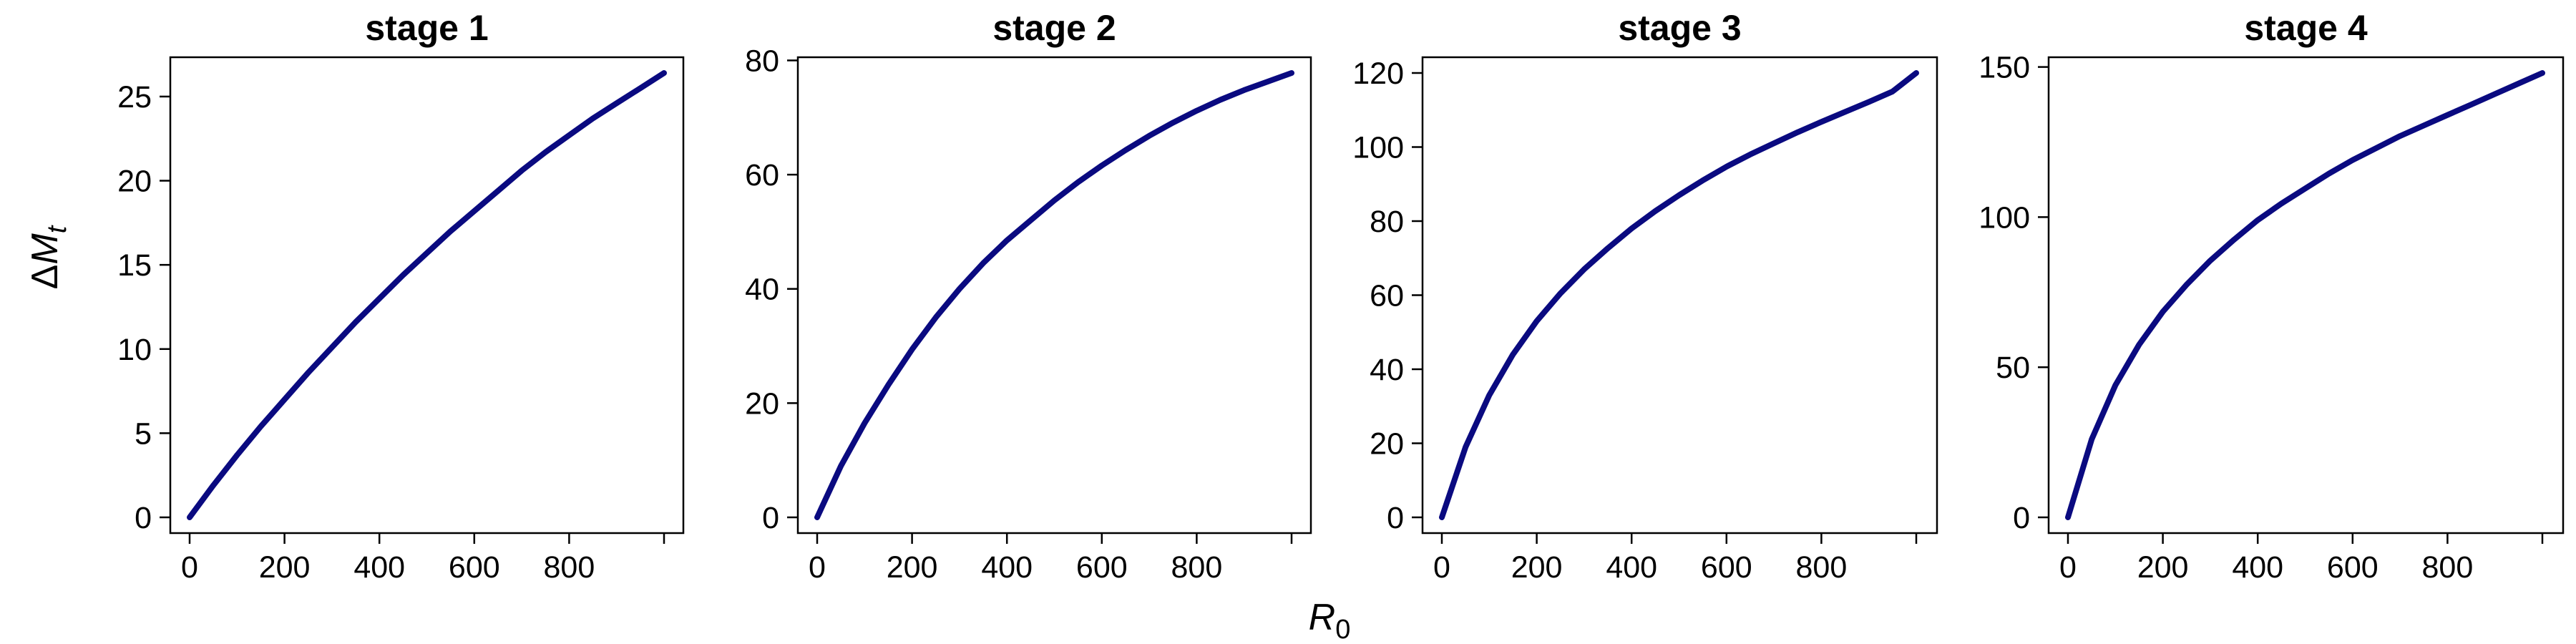  Describe the element at coordinates (1054, 28) in the screenshot. I see `panel-title: stage 2` at that location.